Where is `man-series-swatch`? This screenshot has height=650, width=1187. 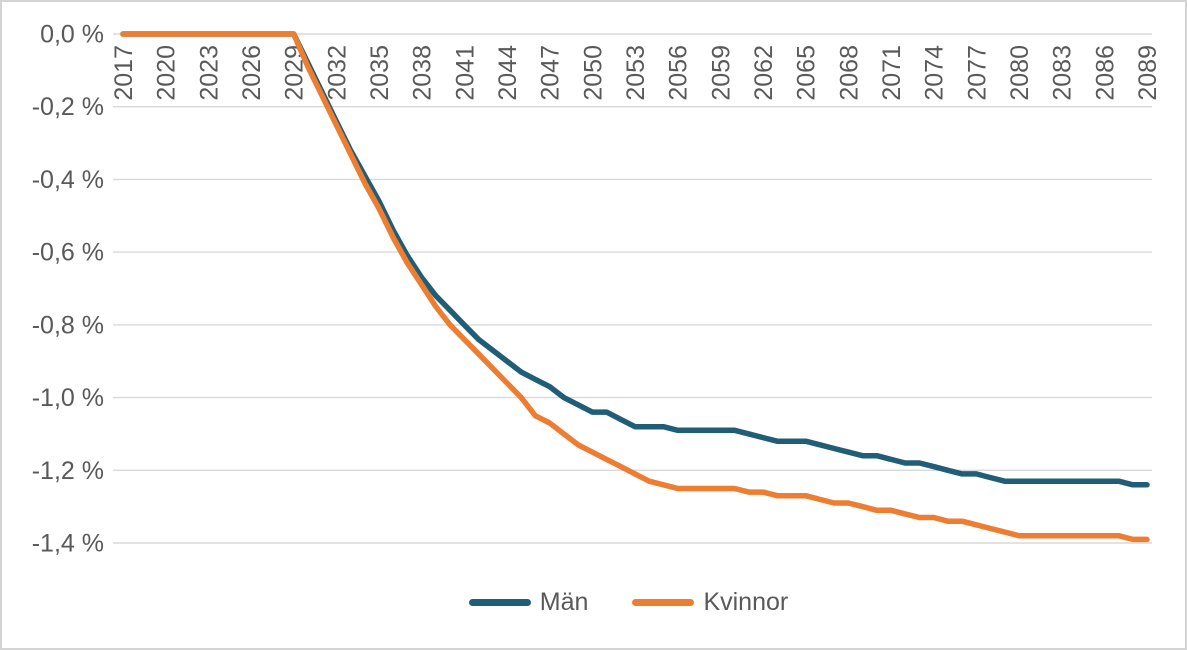
man-series-swatch is located at coordinates (499, 602).